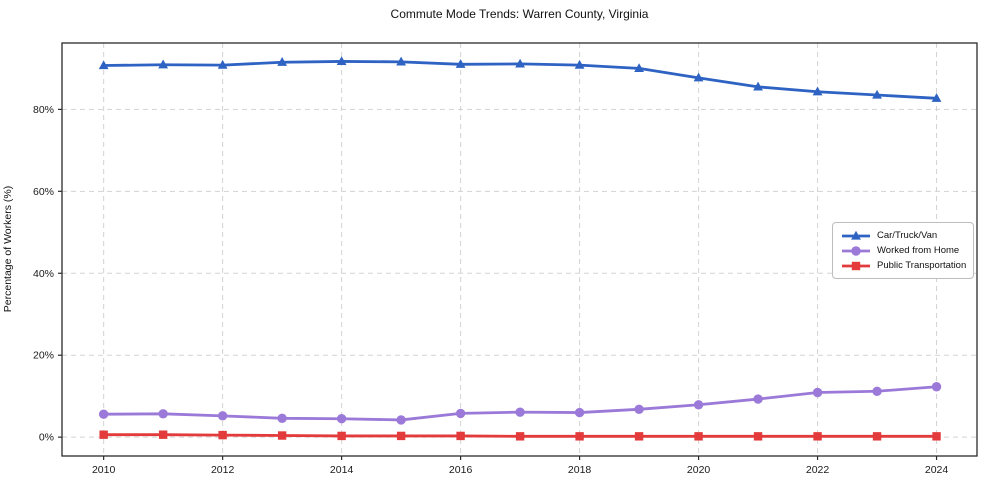 This screenshot has width=990, height=490. I want to click on legend-item: Public Transportation, so click(903, 265).